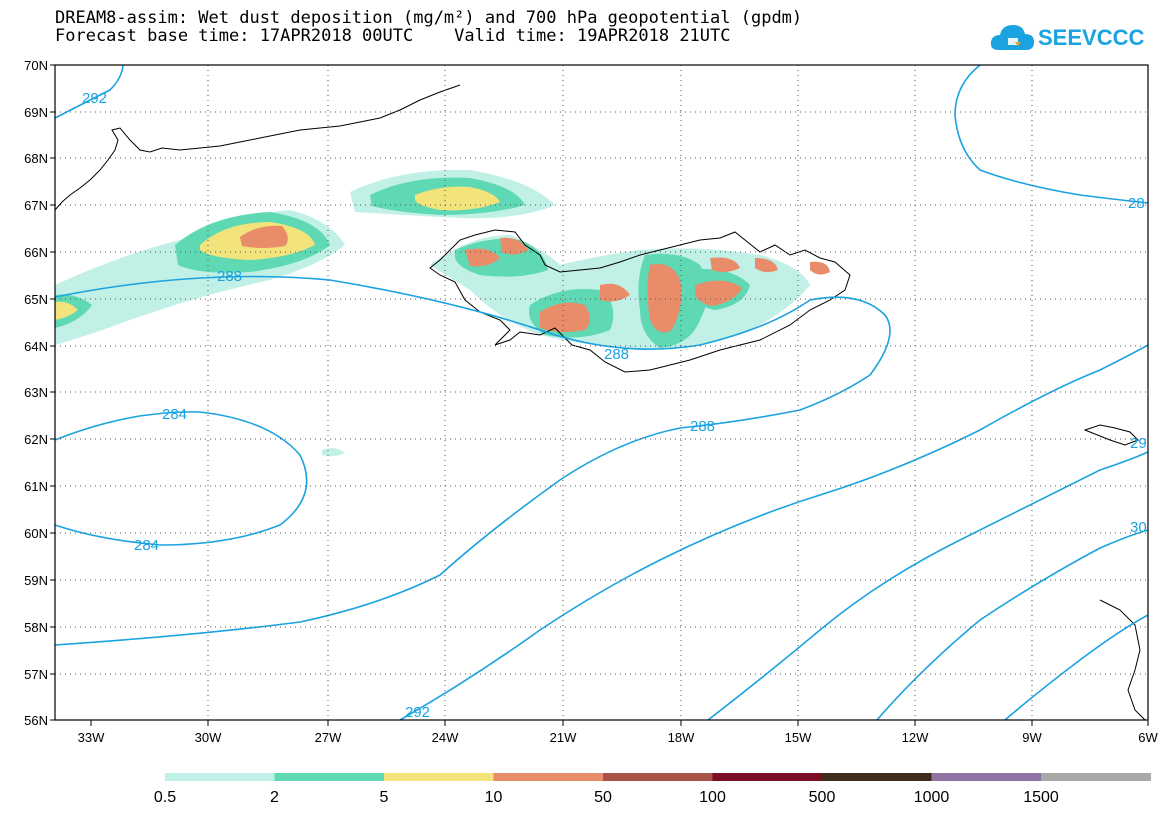  Describe the element at coordinates (1012, 37) in the screenshot. I see `cloud-icon` at that location.